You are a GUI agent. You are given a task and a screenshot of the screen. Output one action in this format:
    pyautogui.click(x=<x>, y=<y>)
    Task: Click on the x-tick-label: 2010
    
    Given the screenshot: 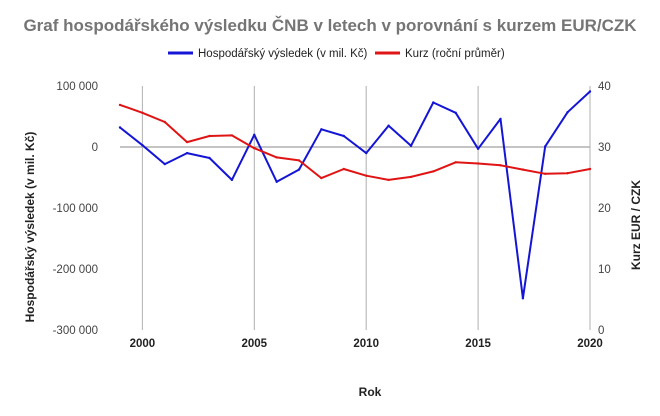 What is the action you would take?
    pyautogui.click(x=366, y=344)
    